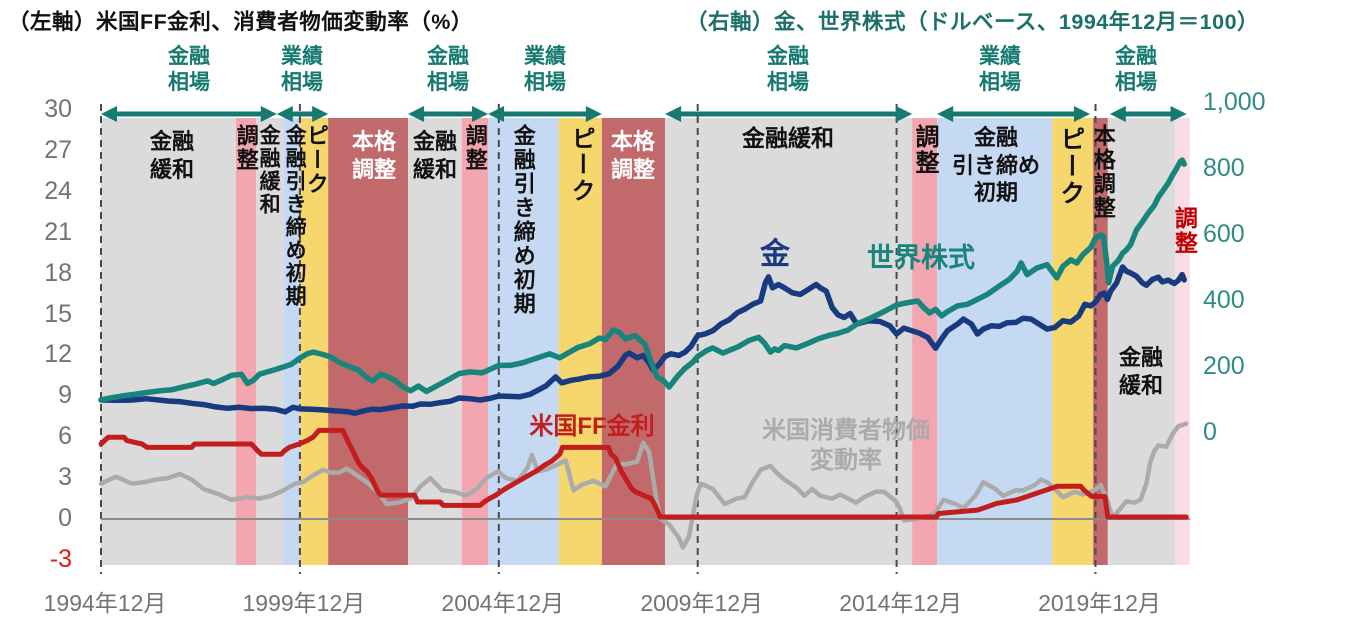  Describe the element at coordinates (775, 254) in the screenshot. I see `gold-series-label: 金` at that location.